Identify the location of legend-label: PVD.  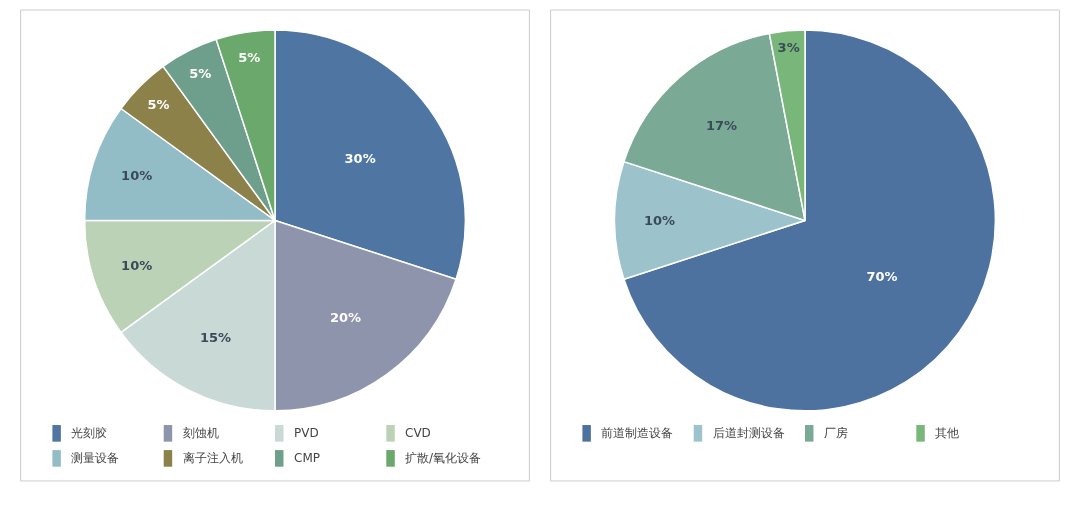
(306, 433).